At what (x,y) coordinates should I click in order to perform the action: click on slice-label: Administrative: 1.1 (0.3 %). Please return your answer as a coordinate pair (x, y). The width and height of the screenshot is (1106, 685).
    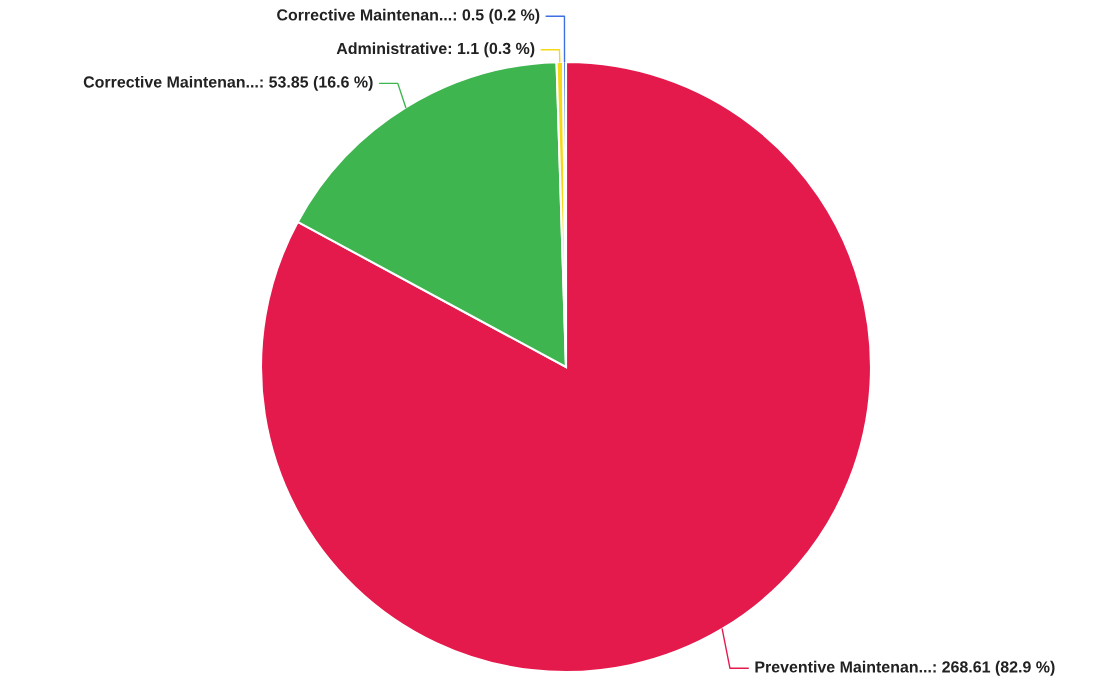
    Looking at the image, I should click on (435, 50).